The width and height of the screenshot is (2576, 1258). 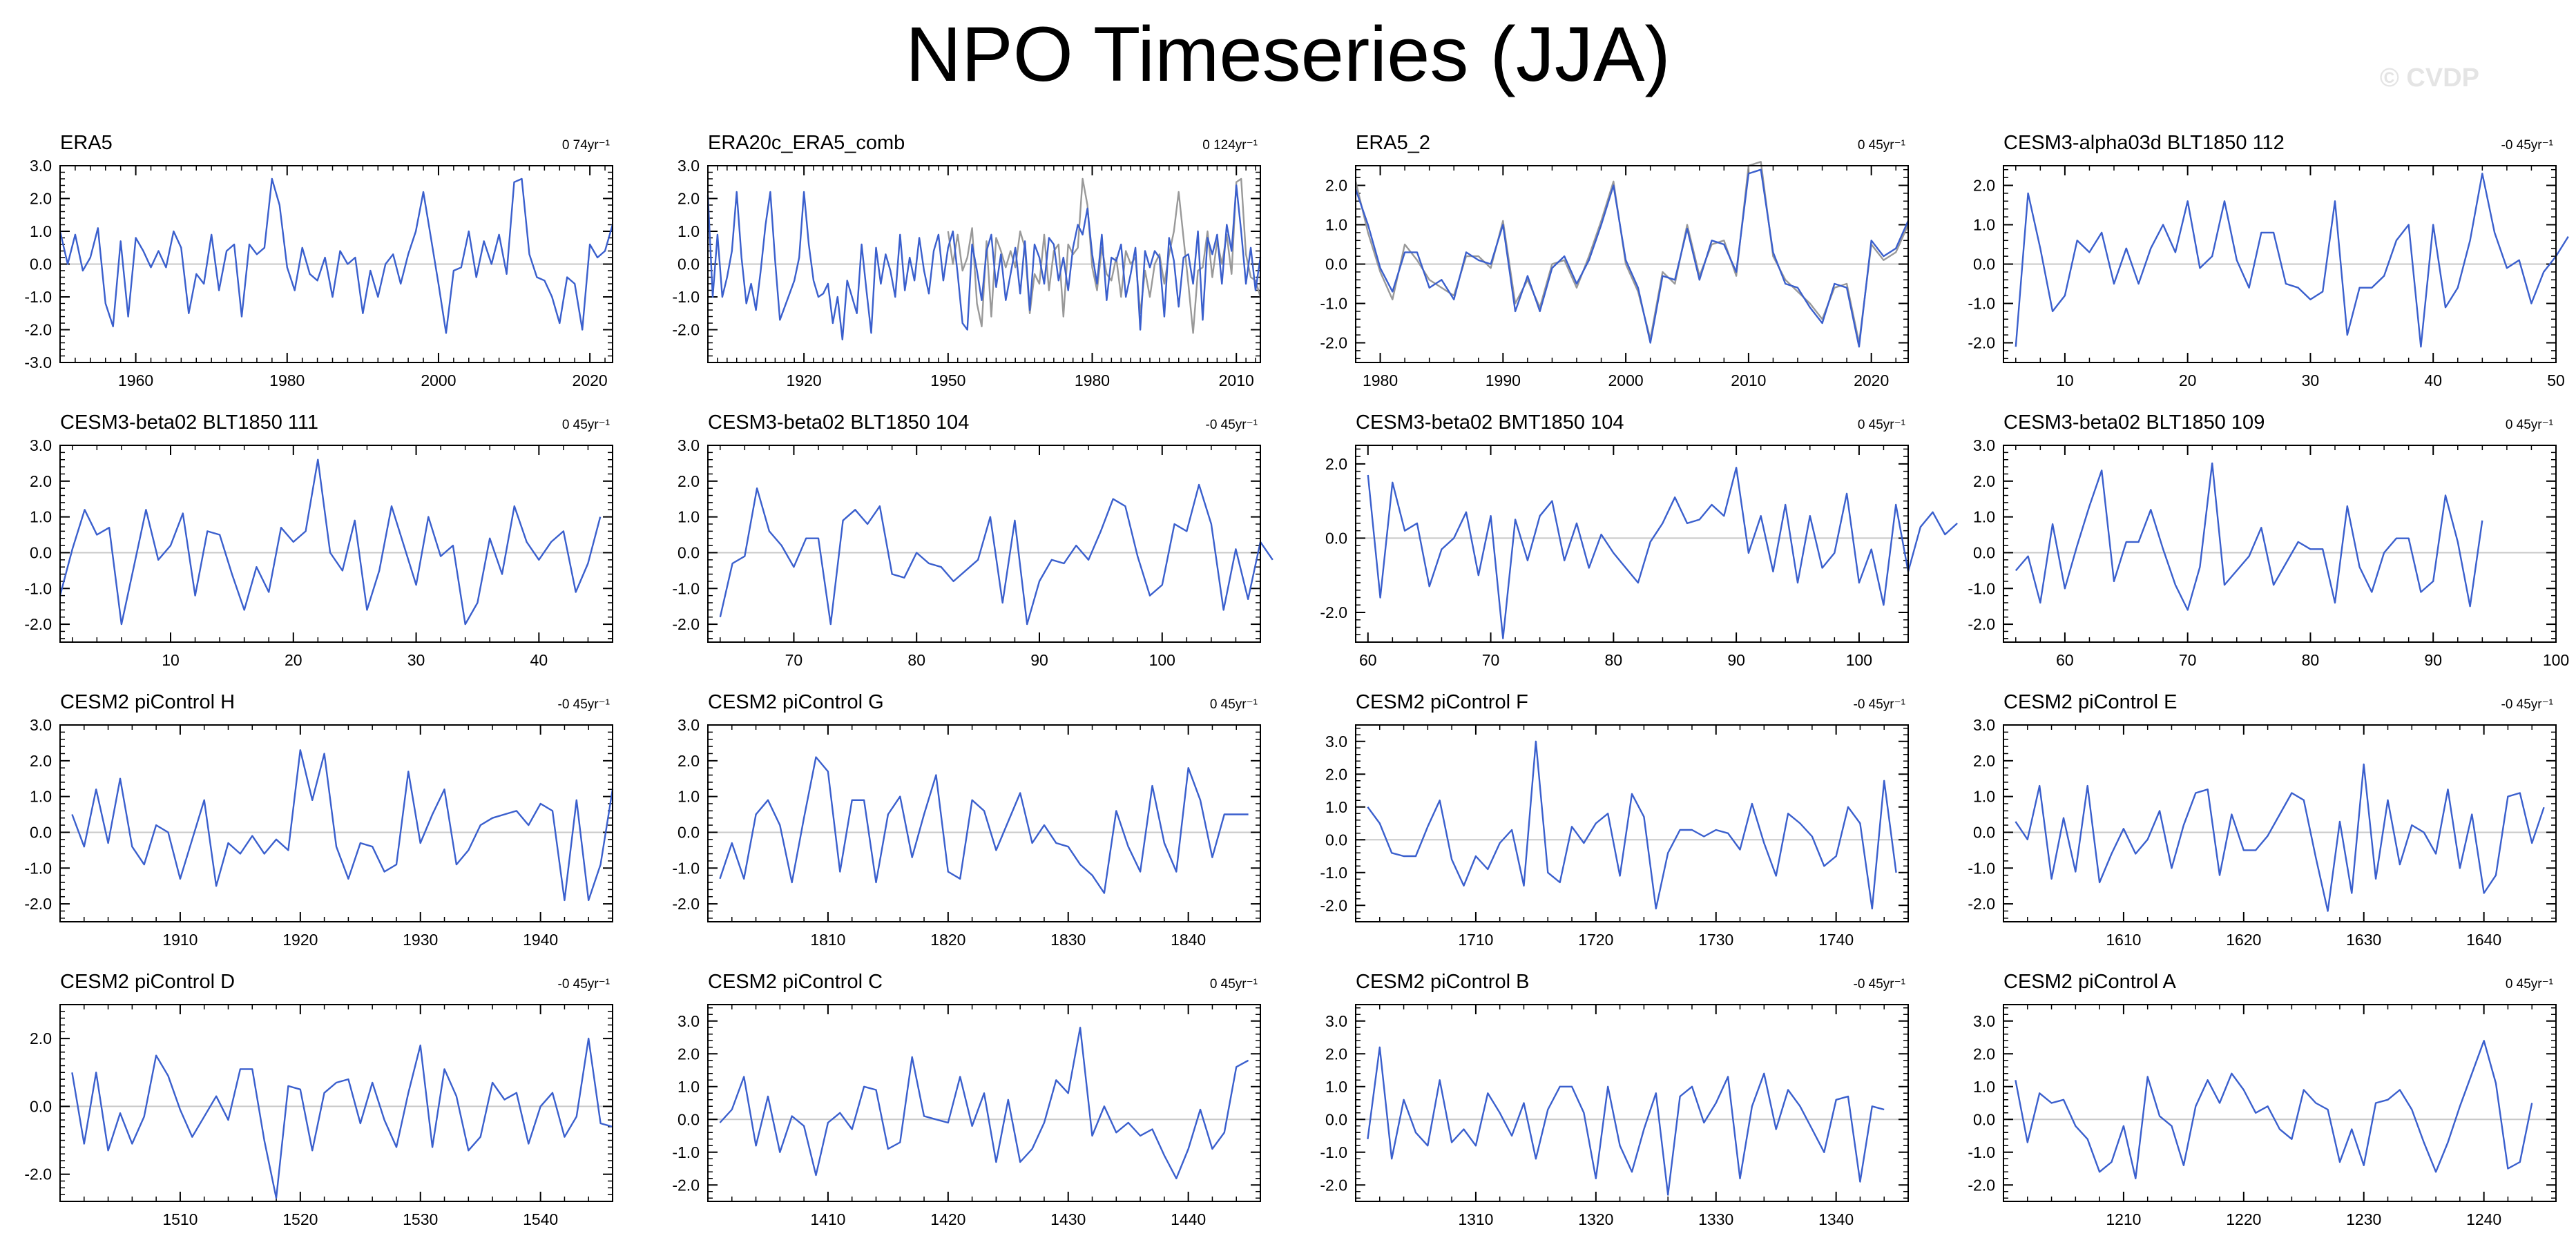 What do you see at coordinates (1715, 1219) in the screenshot?
I see `x-tick-label: 1330` at bounding box center [1715, 1219].